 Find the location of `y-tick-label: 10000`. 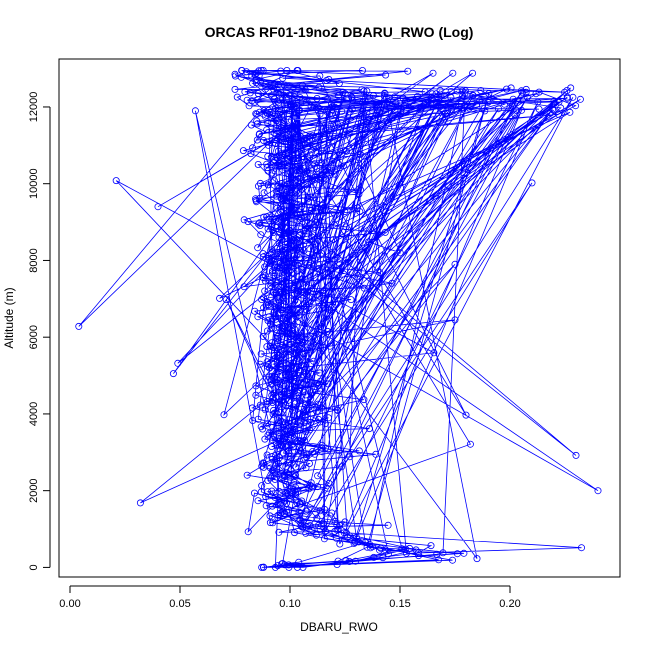

y-tick-label: 10000 is located at coordinates (34, 183).